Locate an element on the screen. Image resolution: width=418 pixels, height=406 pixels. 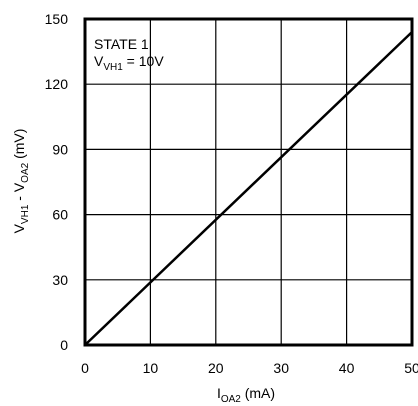
y-axis-label: VVH1 - VOA2 (mV) is located at coordinates (21, 181).